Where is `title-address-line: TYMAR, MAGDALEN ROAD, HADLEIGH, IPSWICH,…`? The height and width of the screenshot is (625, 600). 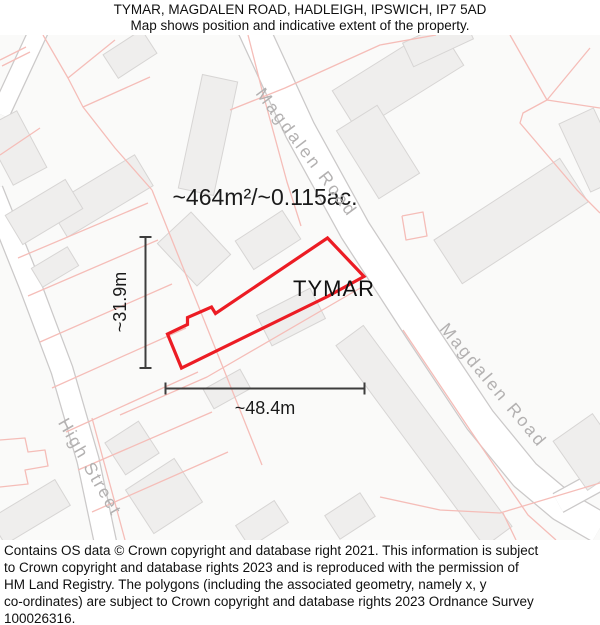
title-address-line: TYMAR, MAGDALEN ROAD, HADLEIGH, IPSWICH,… is located at coordinates (300, 9).